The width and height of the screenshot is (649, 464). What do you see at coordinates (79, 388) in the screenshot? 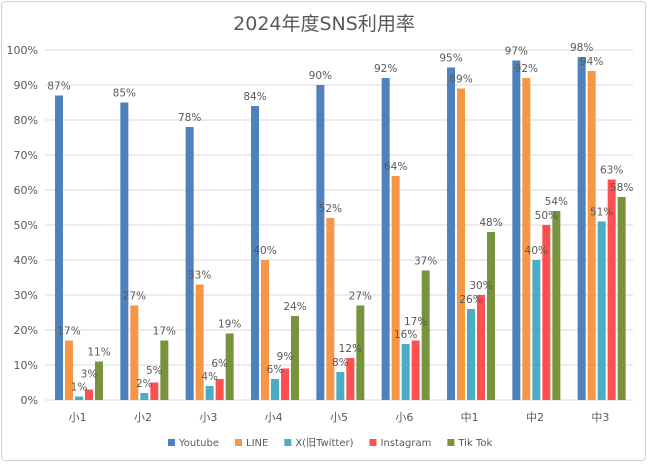
I see `data-label: 1%` at bounding box center [79, 388].